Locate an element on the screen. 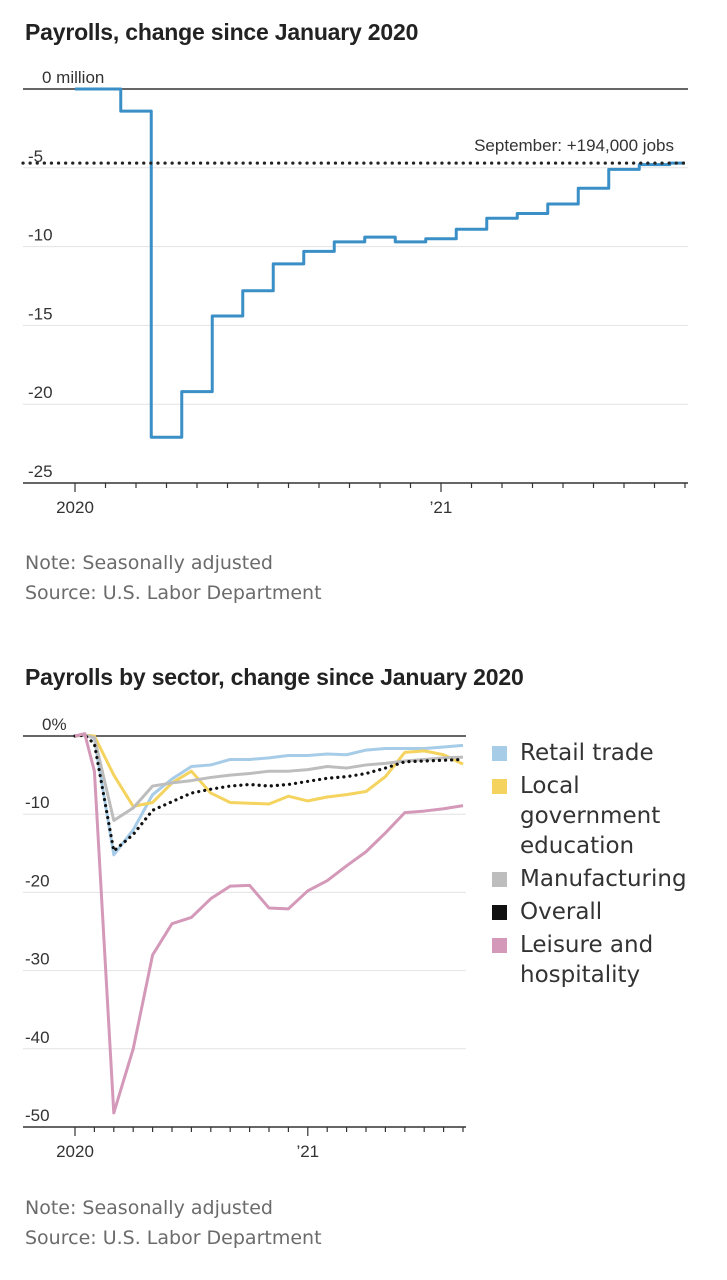 The image size is (727, 1280). legend-item: Retail trade is located at coordinates (607, 753).